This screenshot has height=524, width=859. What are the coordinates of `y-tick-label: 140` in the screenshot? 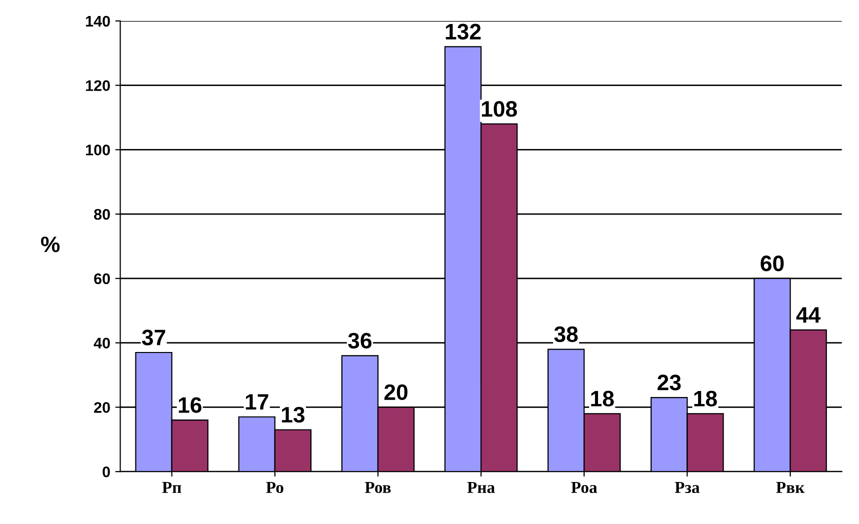 It's located at (98, 21).